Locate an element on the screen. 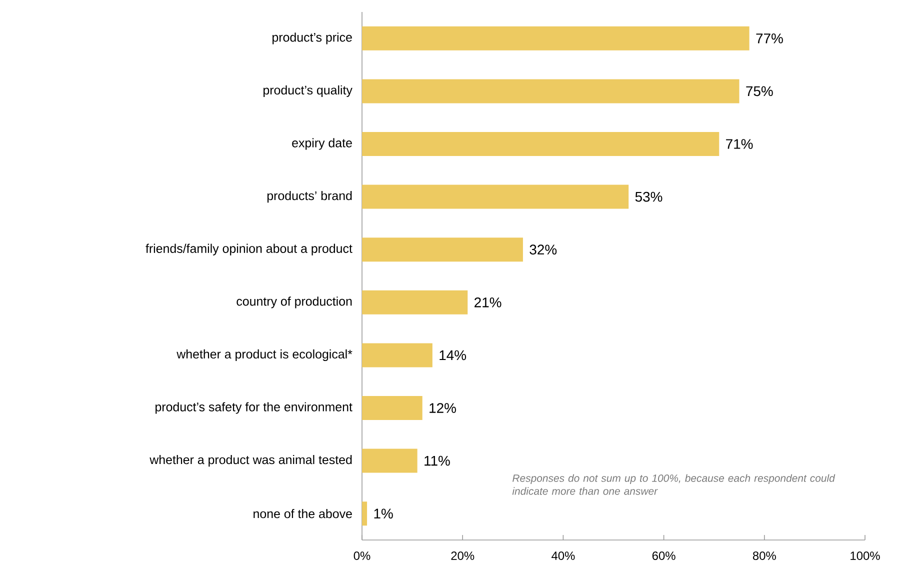 Image resolution: width=909 pixels, height=579 pixels. data-label: 53% is located at coordinates (648, 197).